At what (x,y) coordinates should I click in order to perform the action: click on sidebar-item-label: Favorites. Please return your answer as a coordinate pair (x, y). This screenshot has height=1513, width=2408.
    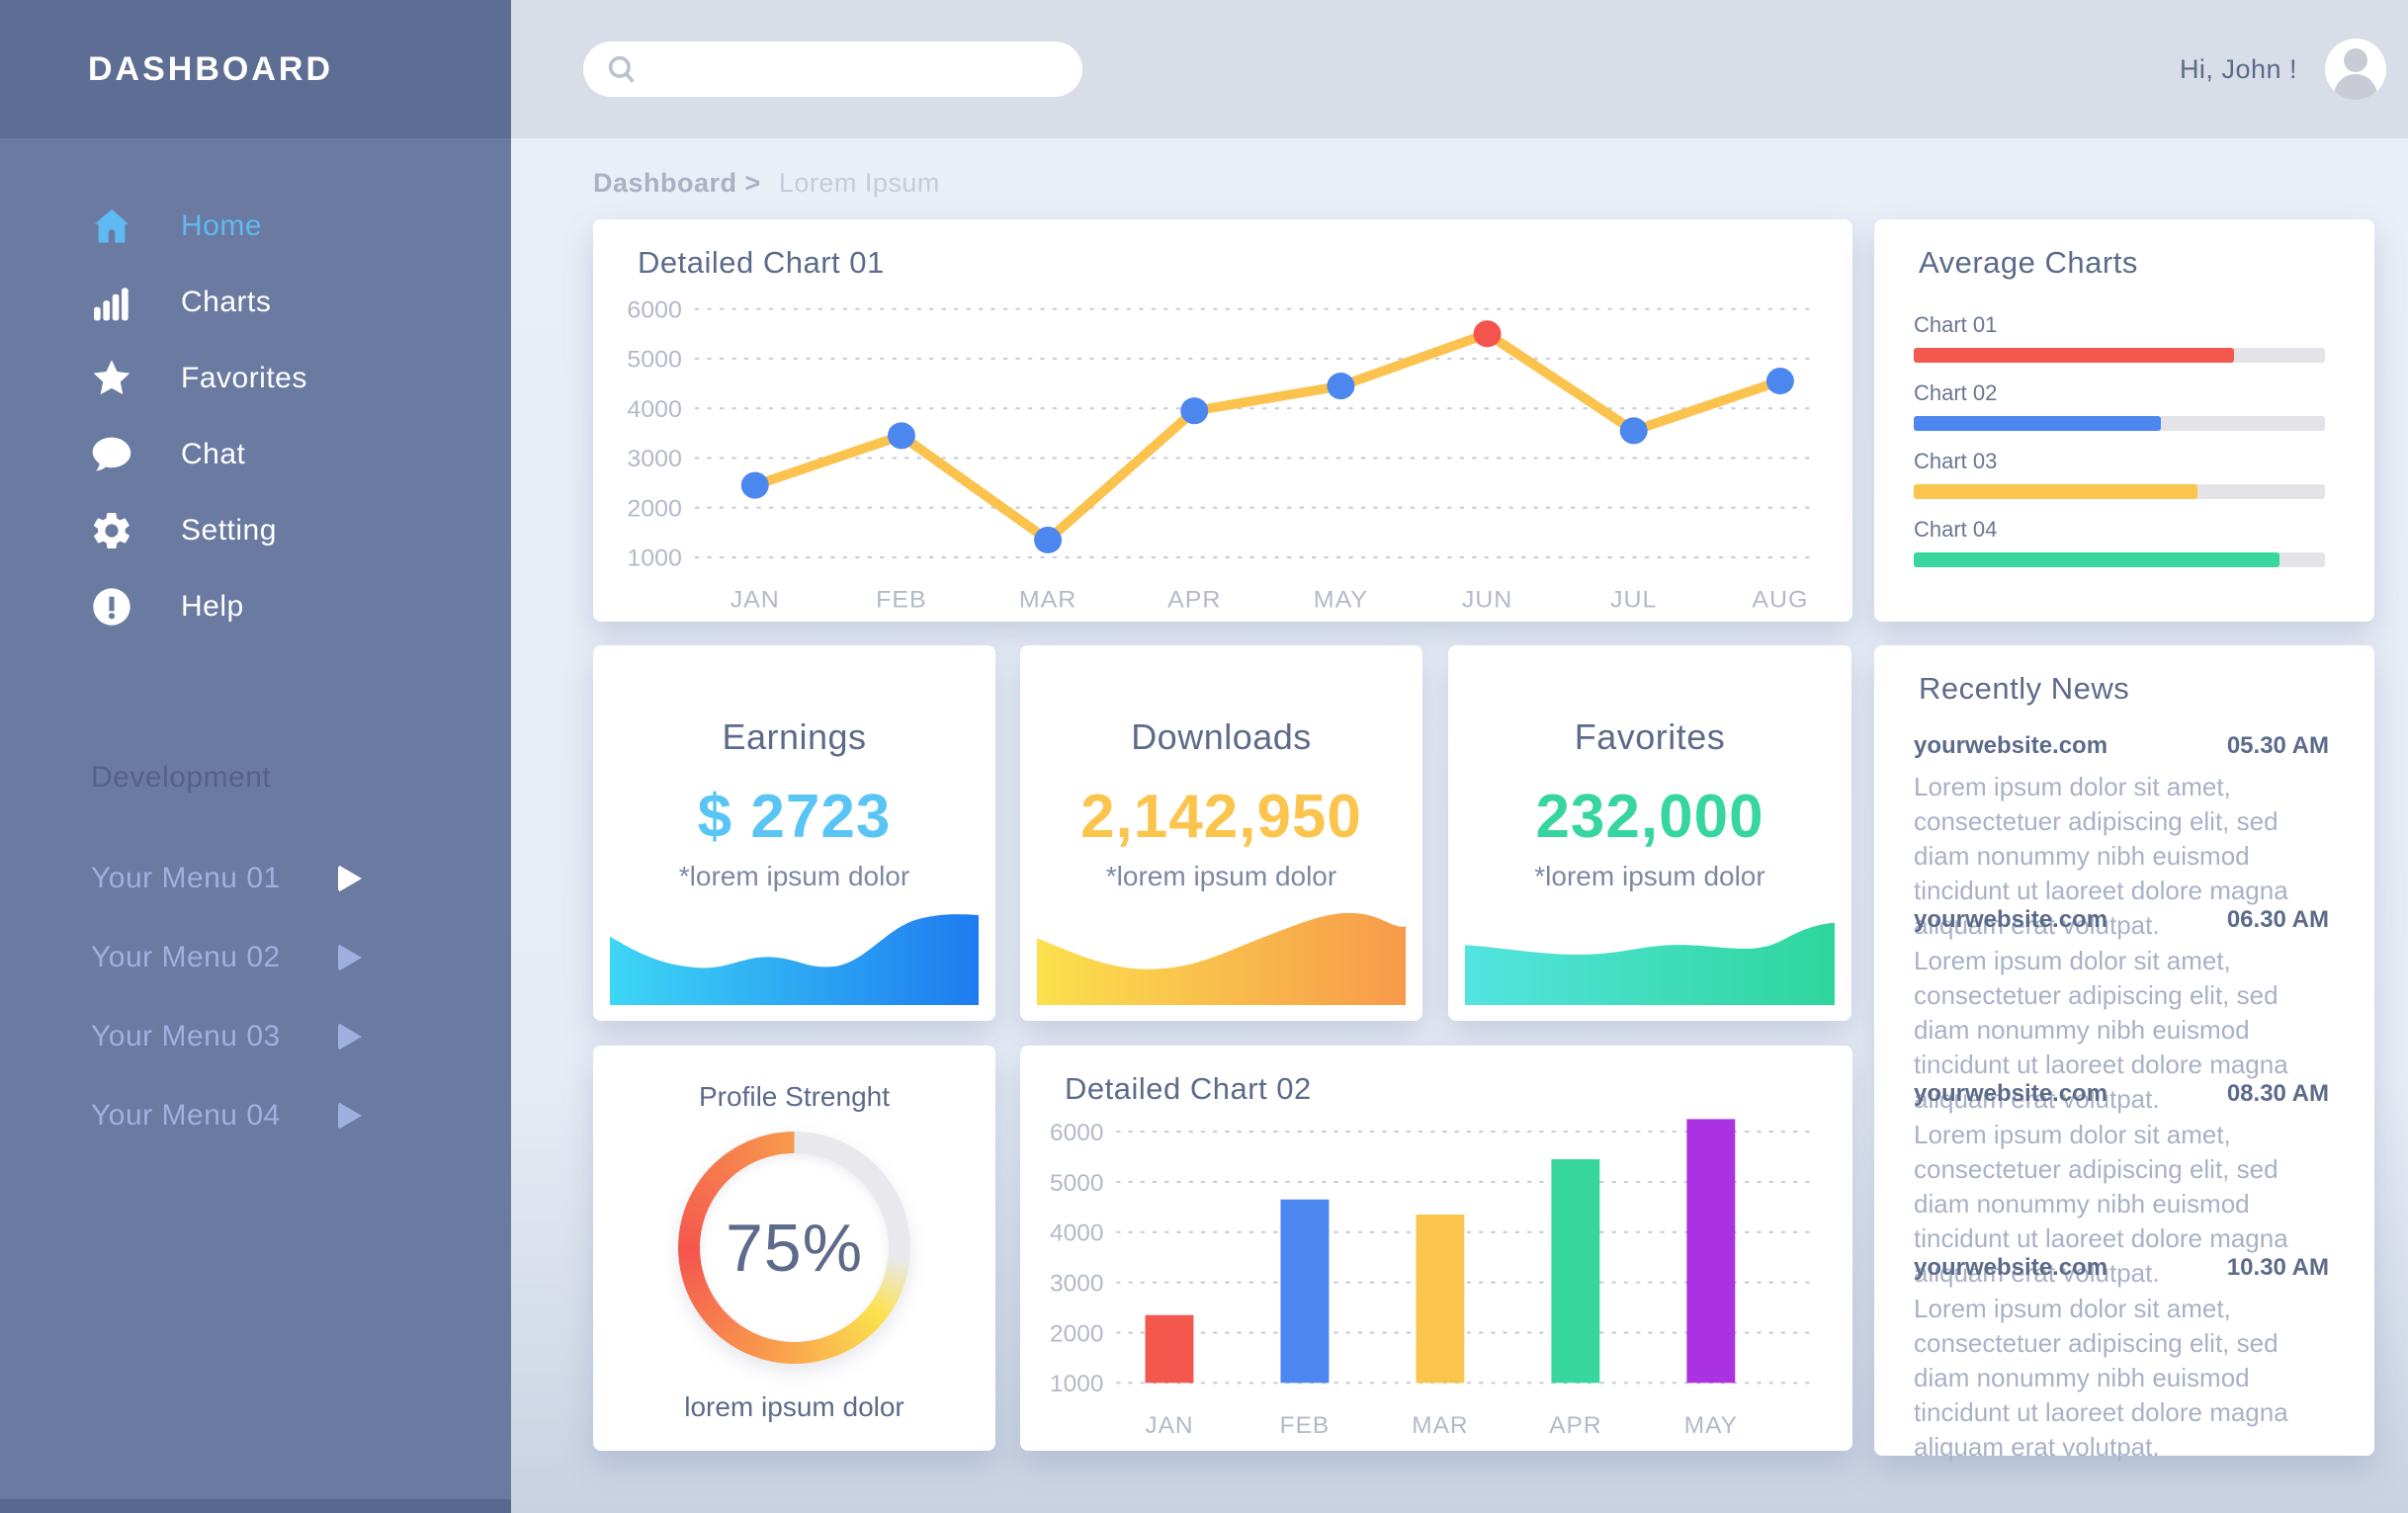
    Looking at the image, I should click on (244, 378).